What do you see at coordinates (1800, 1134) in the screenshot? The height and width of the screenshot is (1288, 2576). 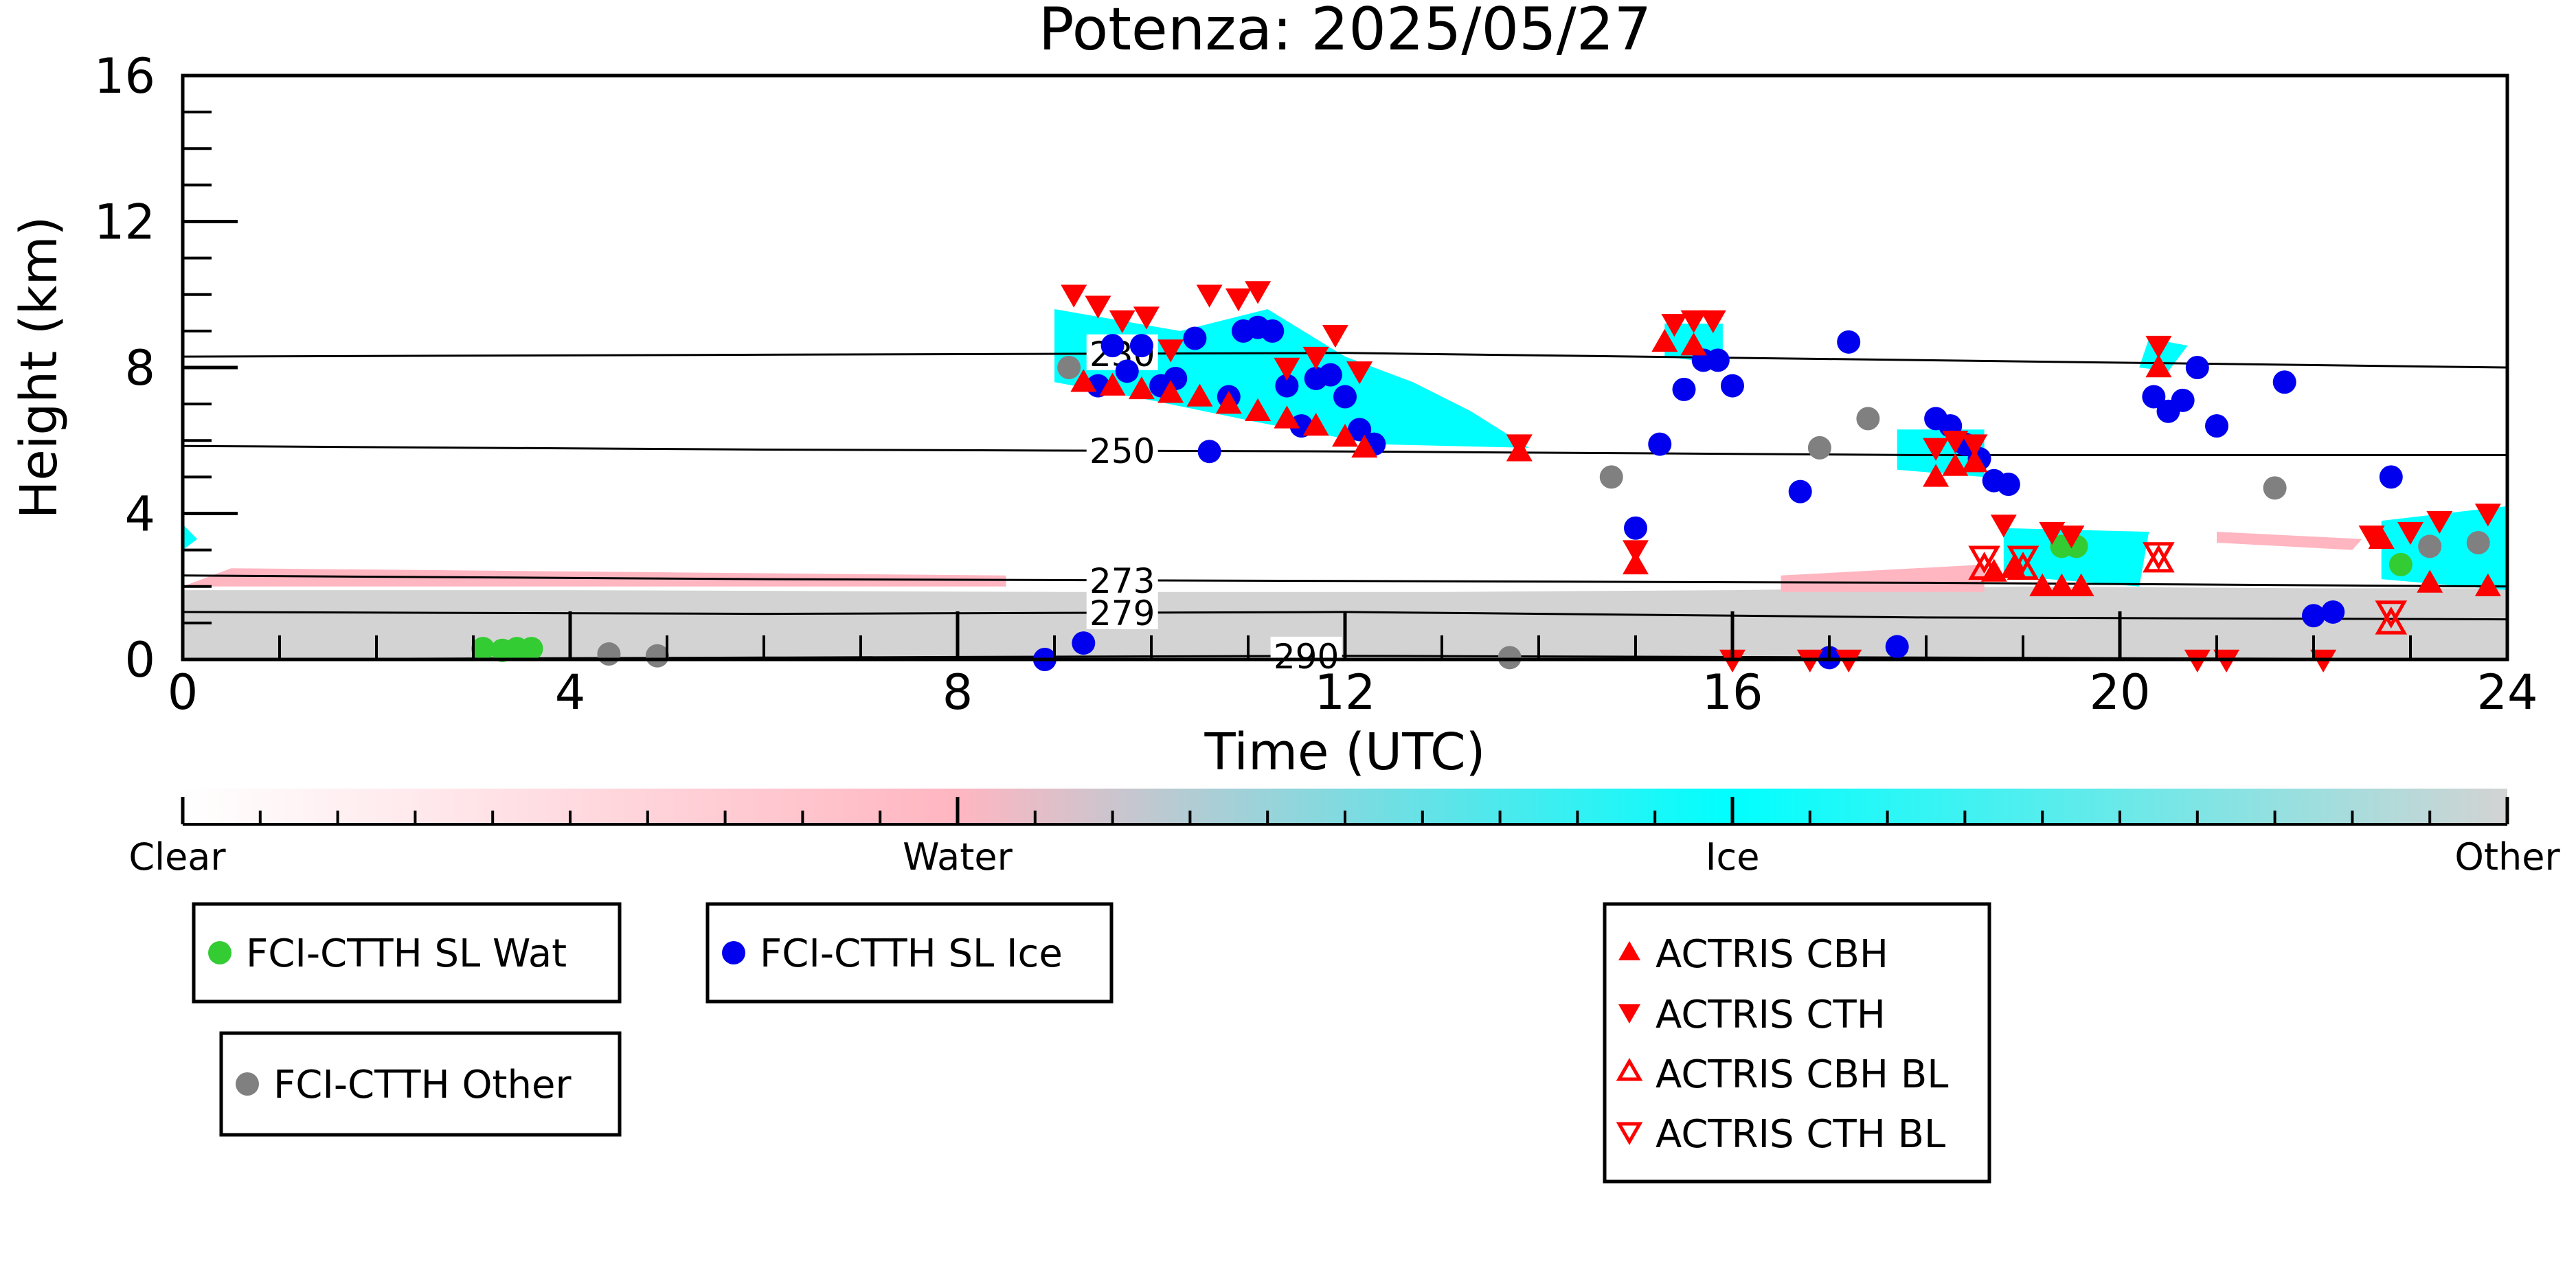 I see `legend-label-actris-cth-bl: ACTRIS CTH BL` at bounding box center [1800, 1134].